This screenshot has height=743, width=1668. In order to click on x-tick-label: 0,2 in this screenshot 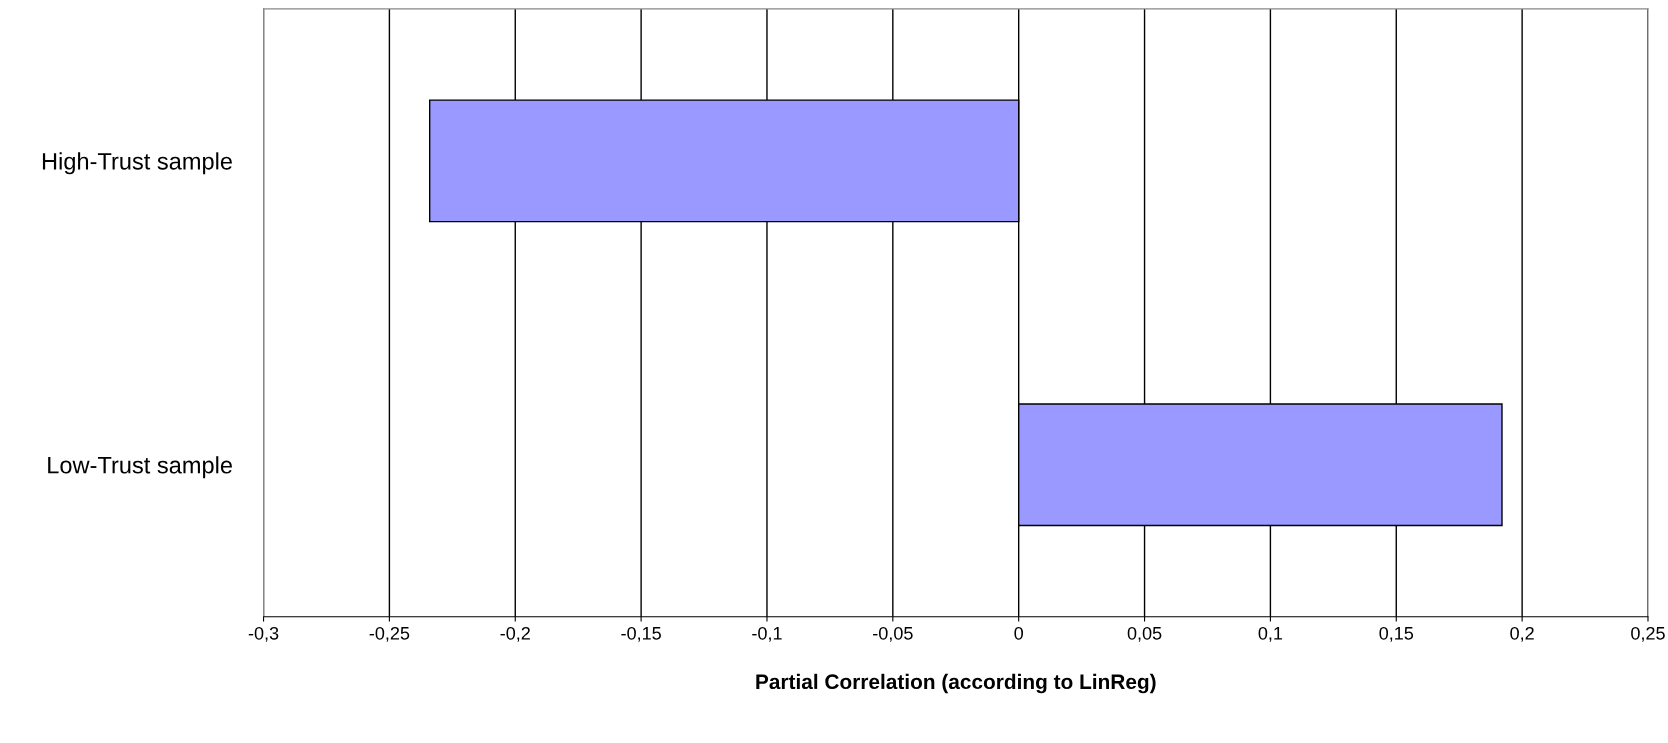, I will do `click(1522, 634)`.